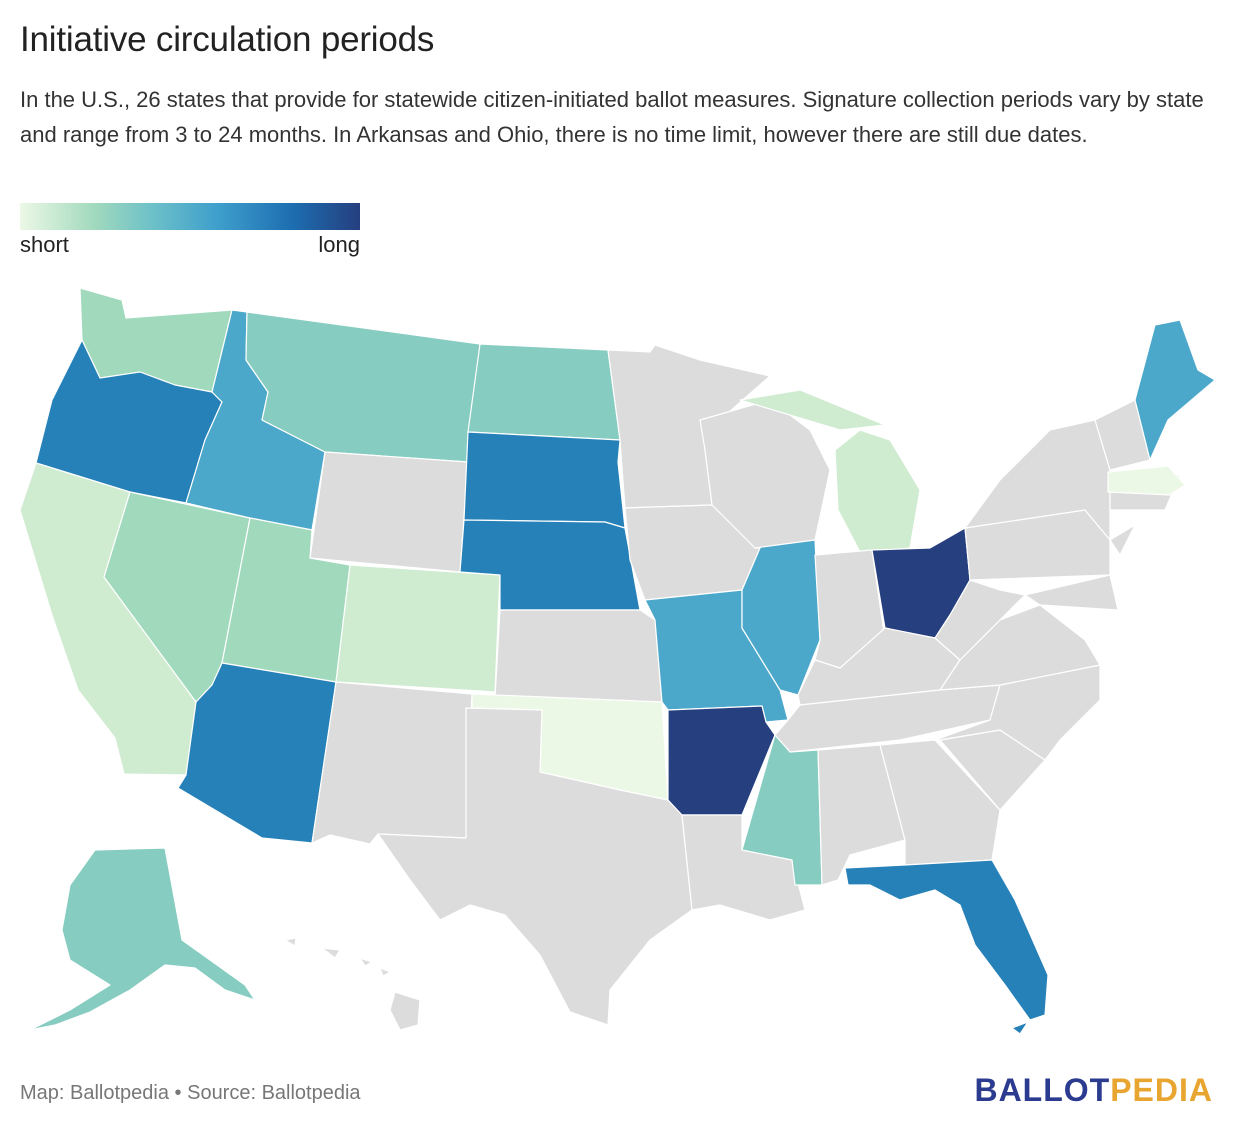  I want to click on state-sd, so click(544, 480).